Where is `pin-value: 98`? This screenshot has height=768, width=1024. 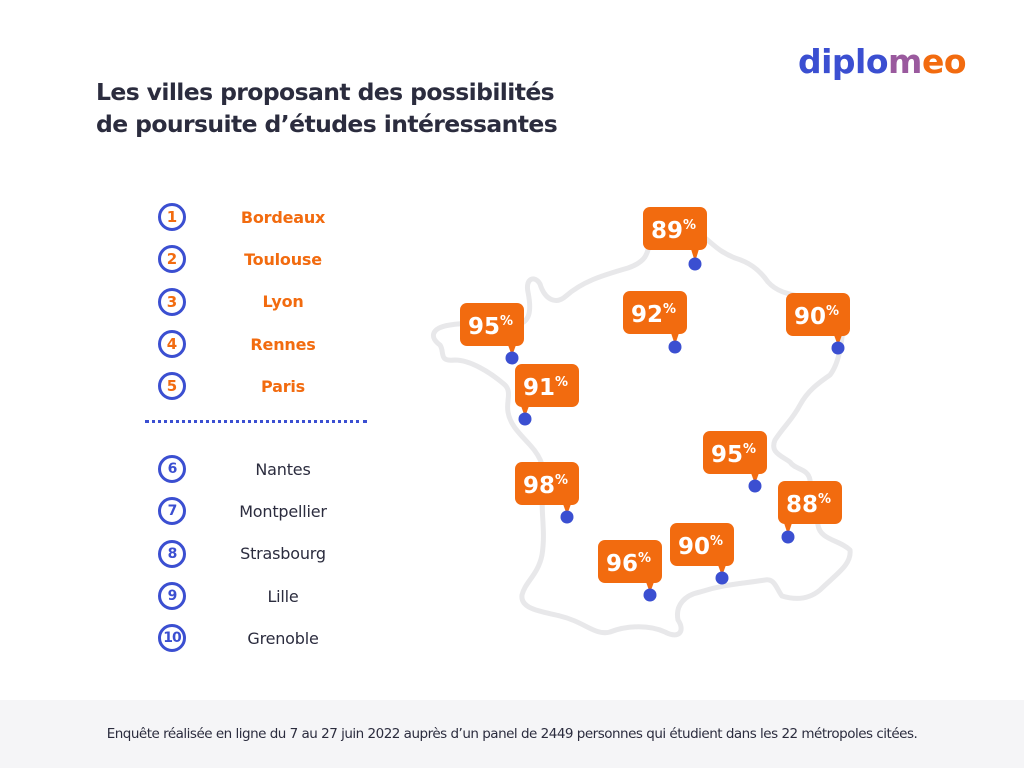
pin-value: 98 is located at coordinates (539, 486).